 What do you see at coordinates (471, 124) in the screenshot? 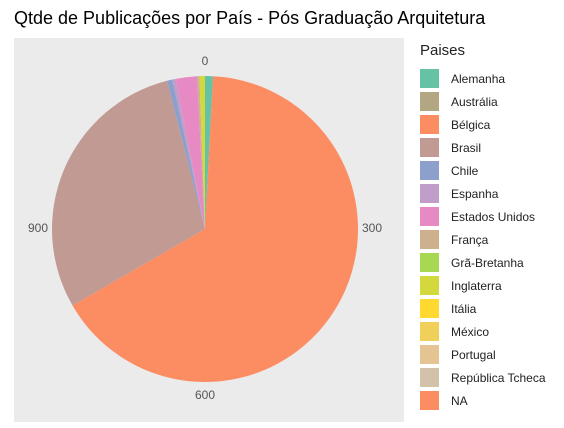
I see `legend-label: Bélgica` at bounding box center [471, 124].